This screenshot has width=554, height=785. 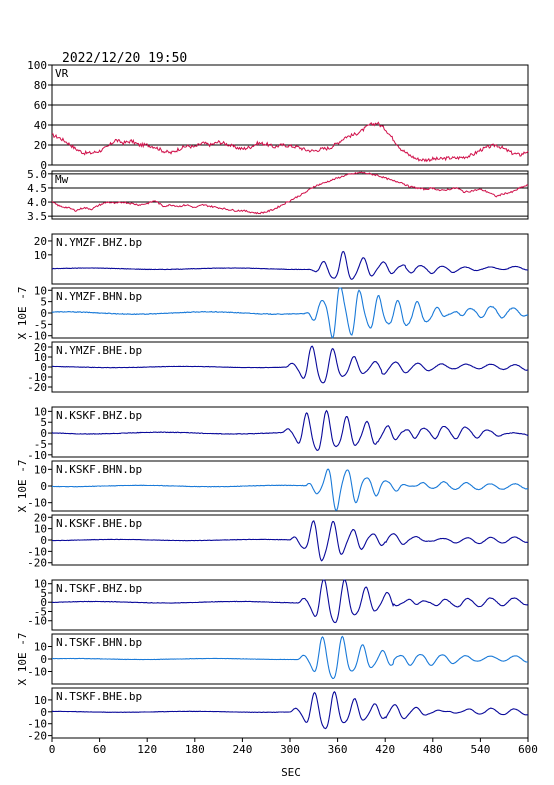 What do you see at coordinates (338, 749) in the screenshot?
I see `x-tick-label: 360` at bounding box center [338, 749].